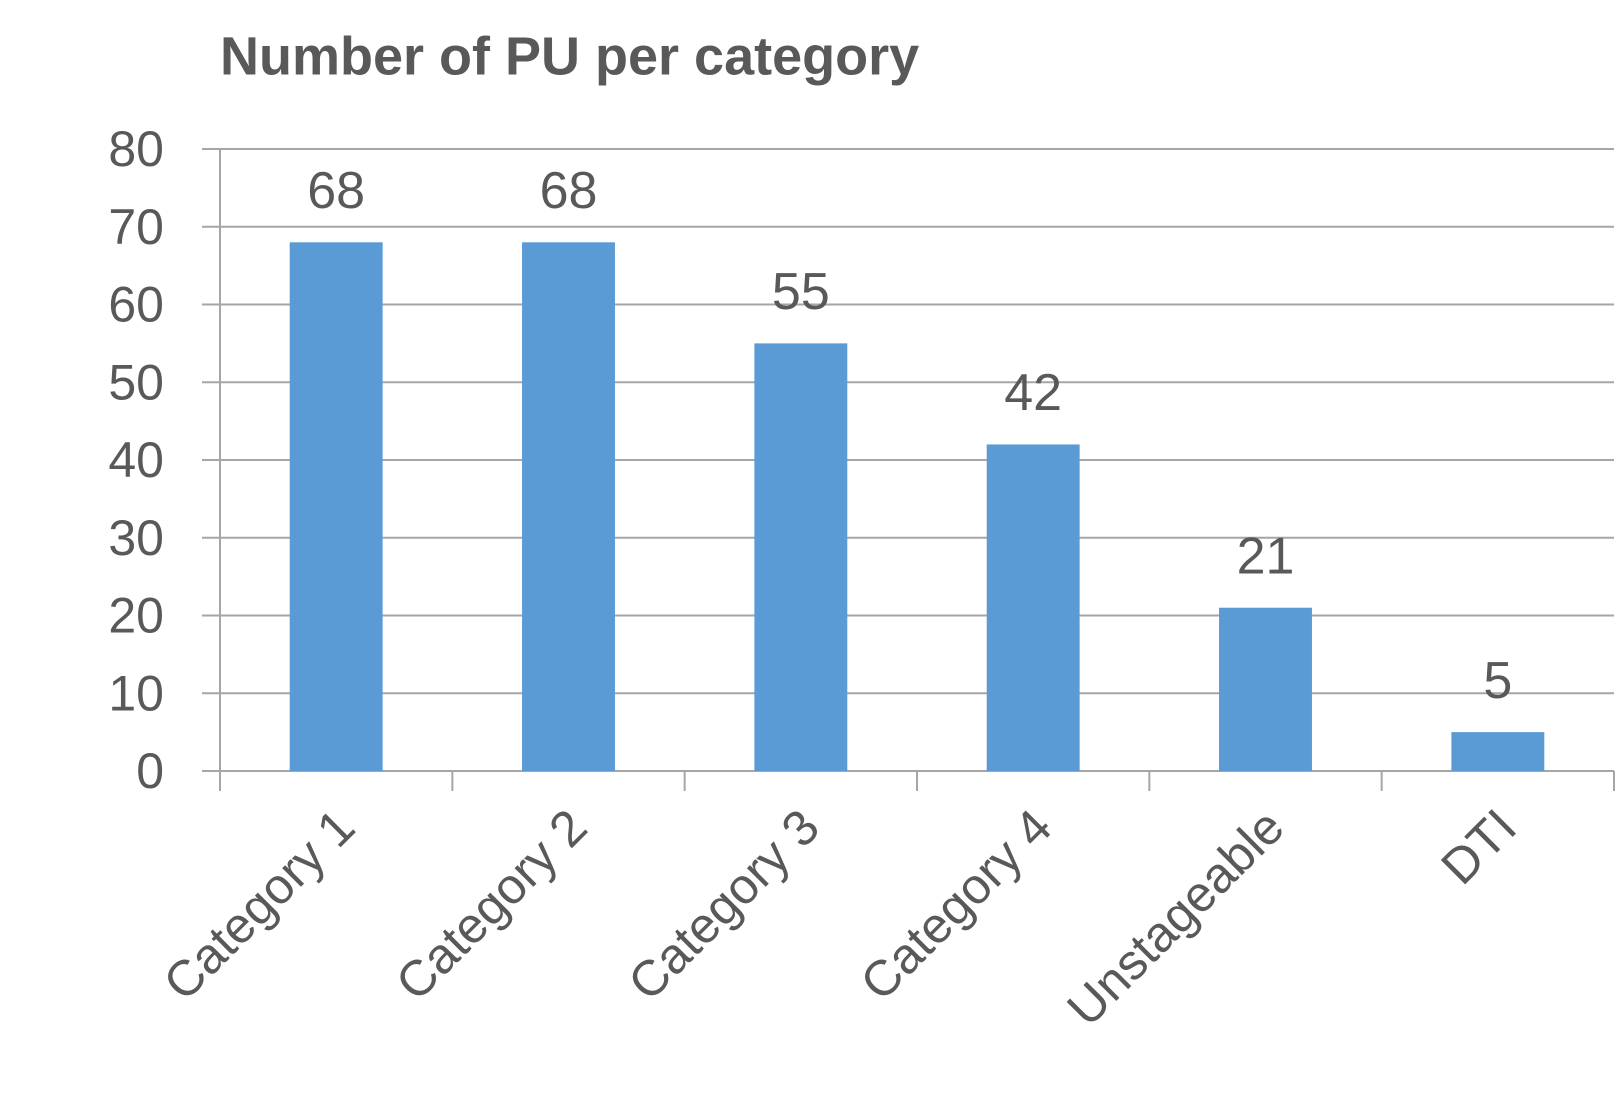 This screenshot has height=1107, width=1623. Describe the element at coordinates (1266, 556) in the screenshot. I see `data-label: 21` at that location.